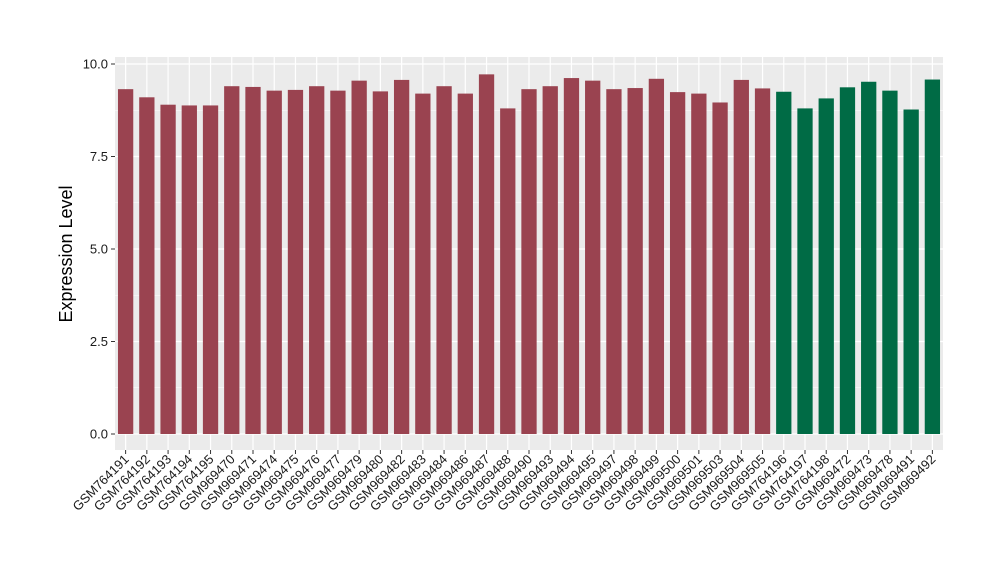 The height and width of the screenshot is (580, 1000). Describe the element at coordinates (677, 263) in the screenshot. I see `bar-GSM969500` at that location.